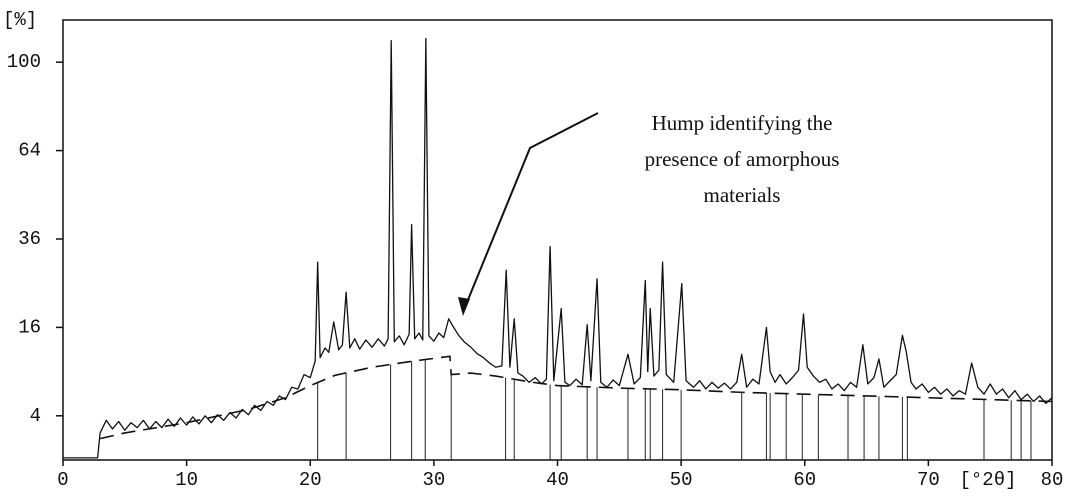 This screenshot has height=496, width=1080. Describe the element at coordinates (24, 62) in the screenshot. I see `y-tick-label: 100` at that location.